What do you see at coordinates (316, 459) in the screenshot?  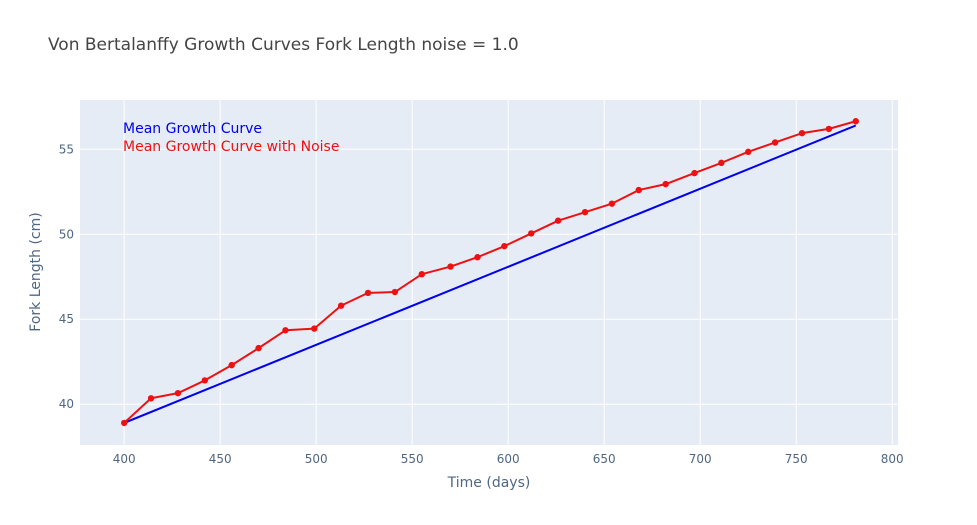 I see `x-tick-label: 500` at bounding box center [316, 459].